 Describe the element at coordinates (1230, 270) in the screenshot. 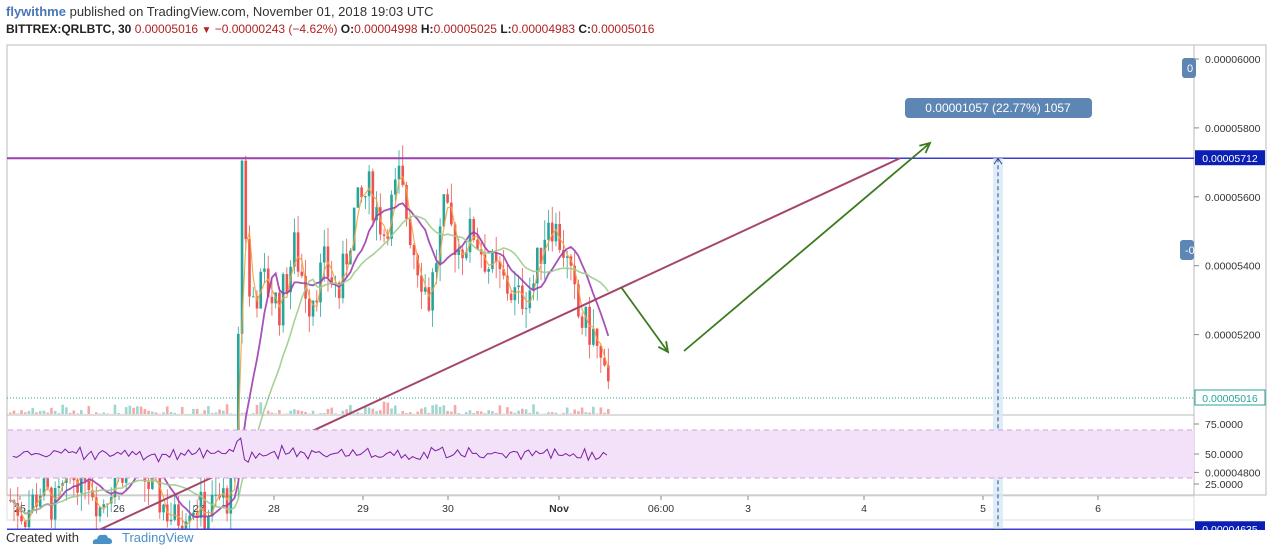

I see `price-axis` at that location.